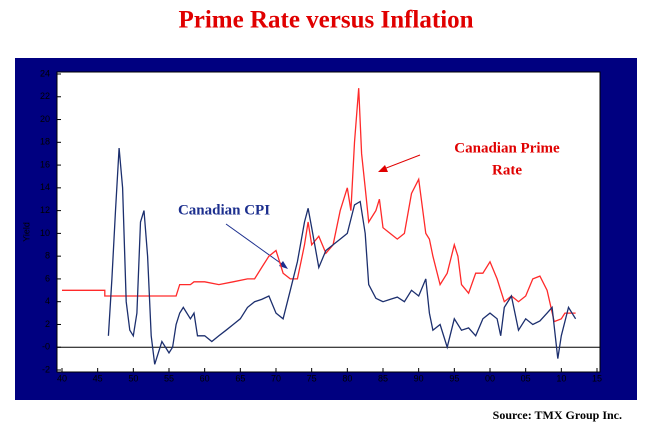 This screenshot has width=653, height=439. Describe the element at coordinates (507, 148) in the screenshot. I see `annotation: Canadian Prime` at that location.